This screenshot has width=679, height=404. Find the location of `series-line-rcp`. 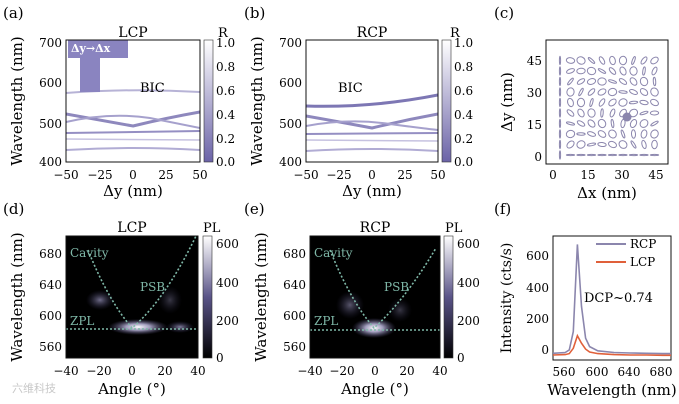

series-line-rcp is located at coordinates (611, 299).